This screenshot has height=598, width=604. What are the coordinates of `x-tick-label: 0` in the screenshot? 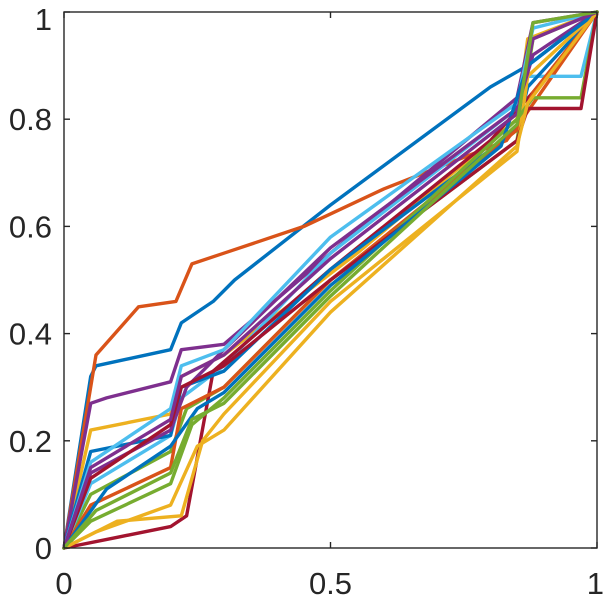 It's located at (63, 582).